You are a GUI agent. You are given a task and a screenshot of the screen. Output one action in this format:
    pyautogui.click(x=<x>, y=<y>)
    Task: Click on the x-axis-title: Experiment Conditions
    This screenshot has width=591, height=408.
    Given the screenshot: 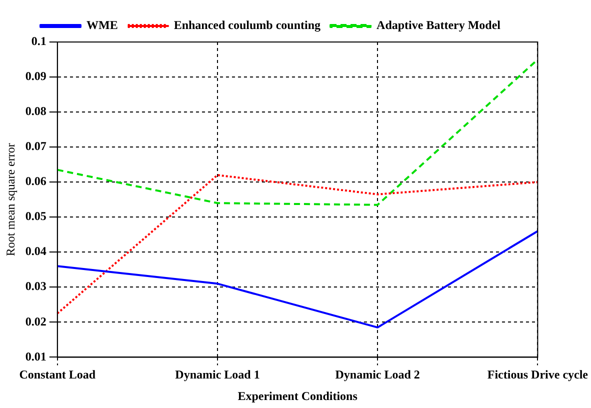 What is the action you would take?
    pyautogui.click(x=298, y=395)
    